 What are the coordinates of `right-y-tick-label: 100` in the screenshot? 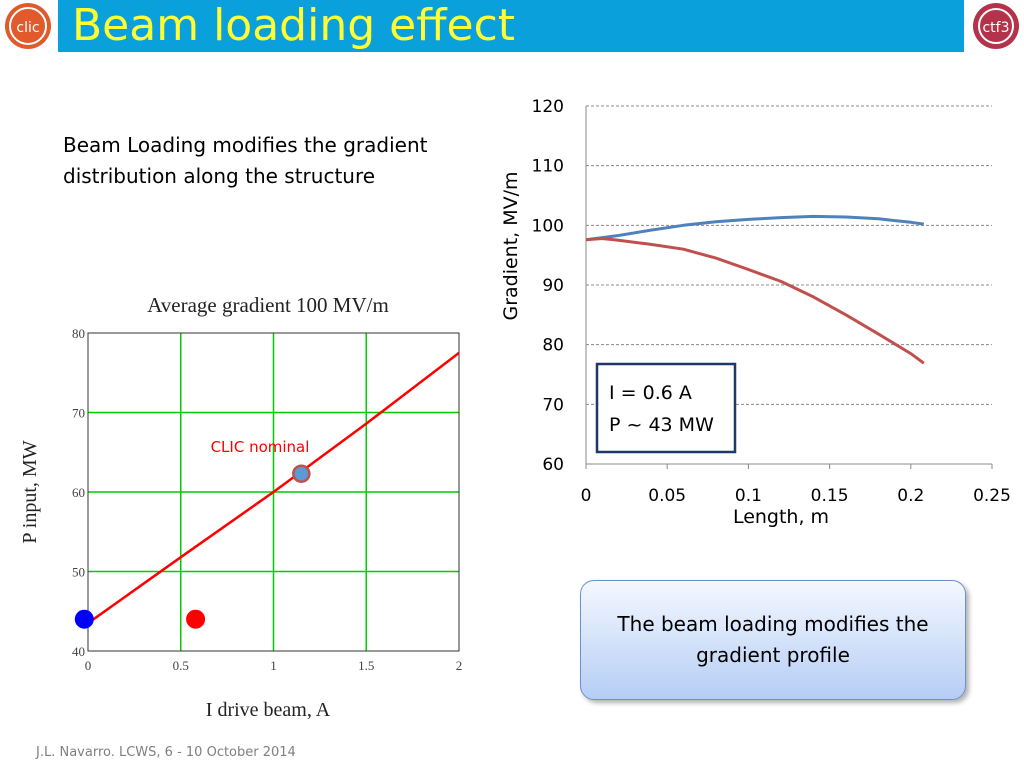 It's located at (548, 226).